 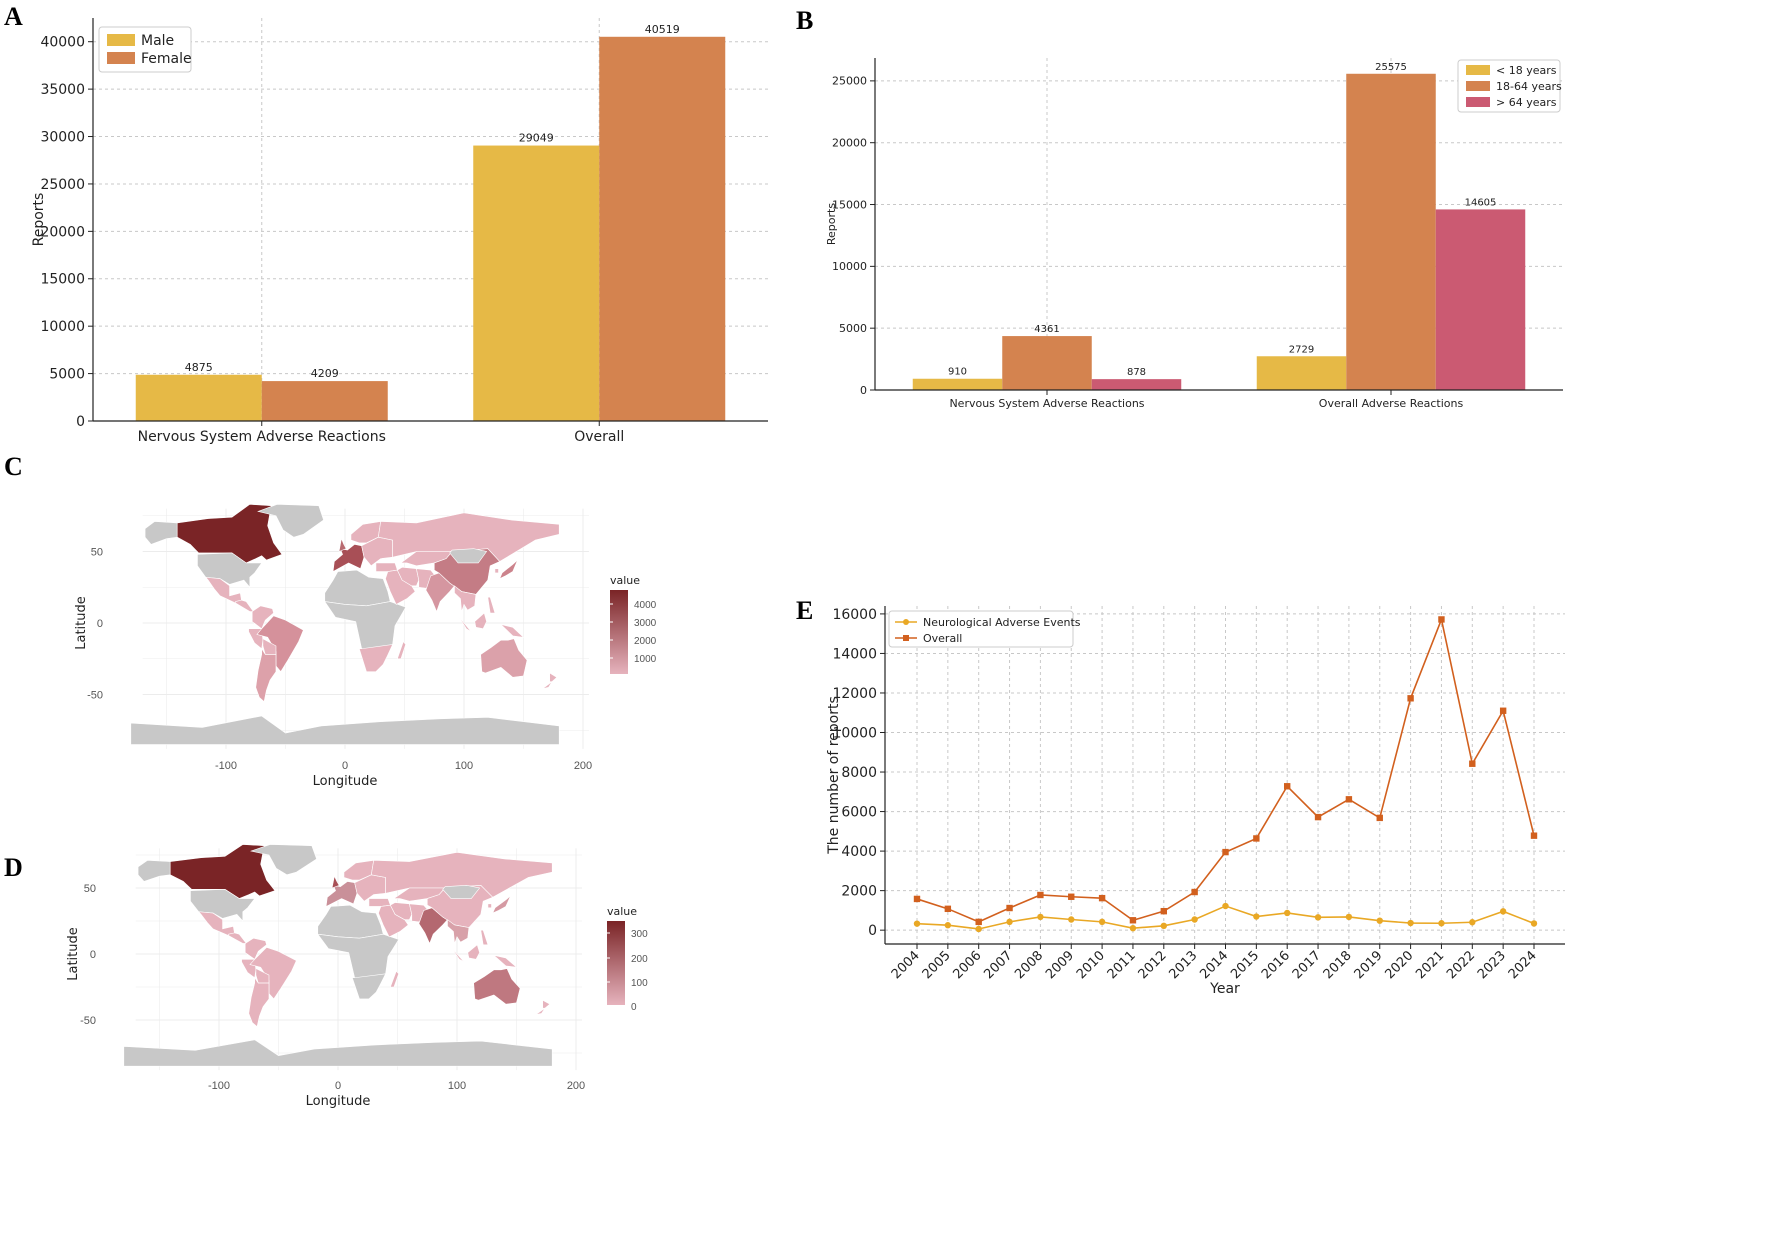 What do you see at coordinates (634, 1007) in the screenshot?
I see `legend-tick-label: 0` at bounding box center [634, 1007].